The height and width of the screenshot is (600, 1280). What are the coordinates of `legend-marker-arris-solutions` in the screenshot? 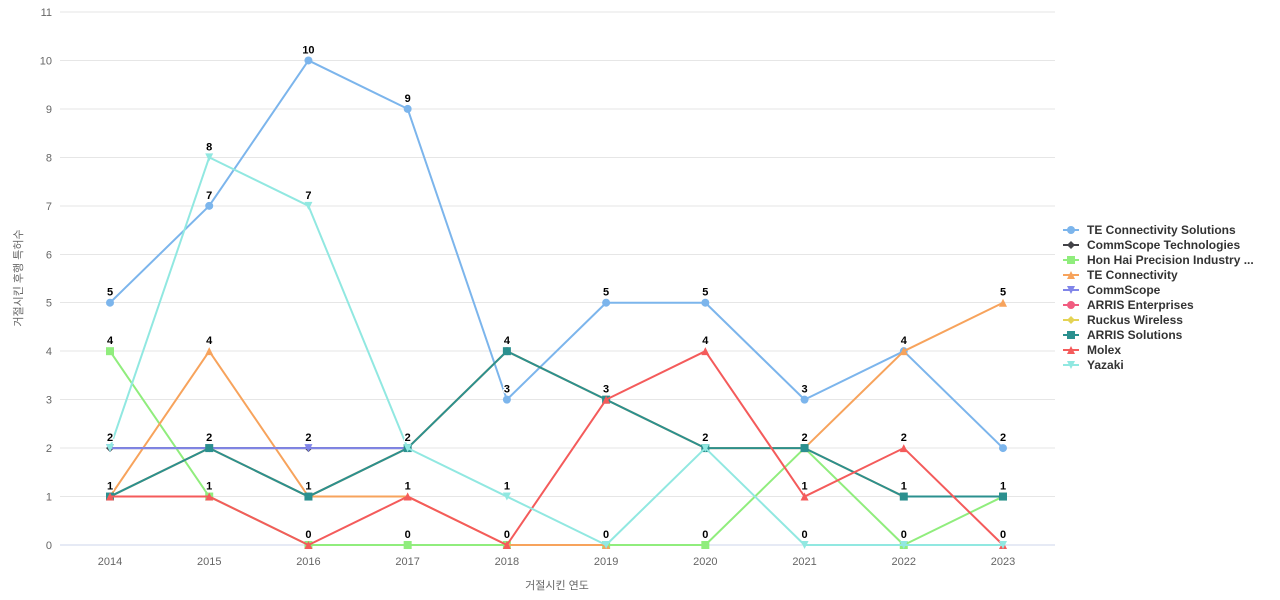 It's located at (1071, 334).